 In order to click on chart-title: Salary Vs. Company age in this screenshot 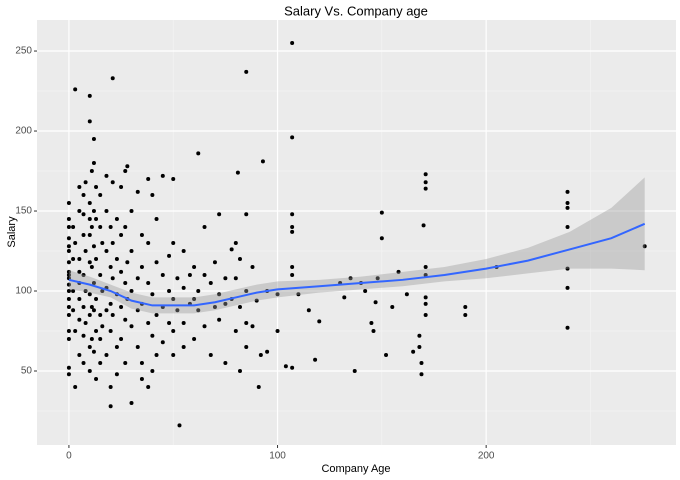, I will do `click(356, 10)`.